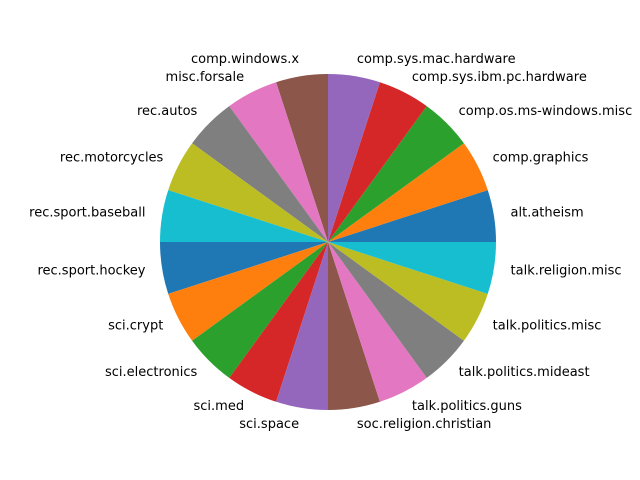 This screenshot has width=640, height=480. What do you see at coordinates (546, 111) in the screenshot?
I see `pie-slice-label: comp.os.ms-windows.misc` at bounding box center [546, 111].